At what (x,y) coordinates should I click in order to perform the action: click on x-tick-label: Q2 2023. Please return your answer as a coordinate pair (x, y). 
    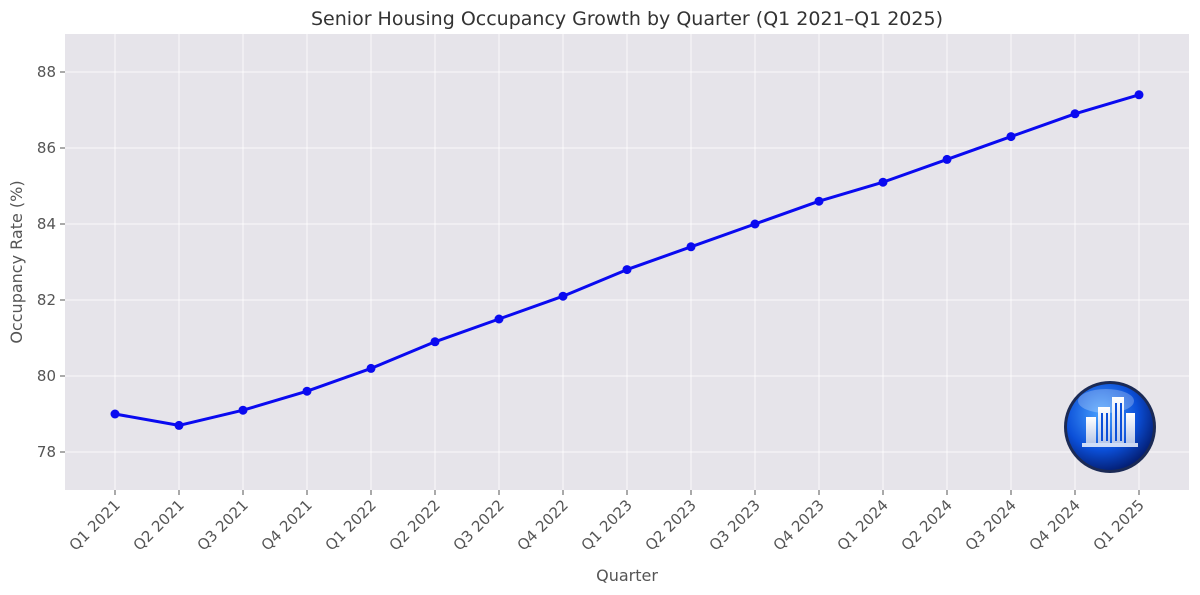
    Looking at the image, I should click on (671, 525).